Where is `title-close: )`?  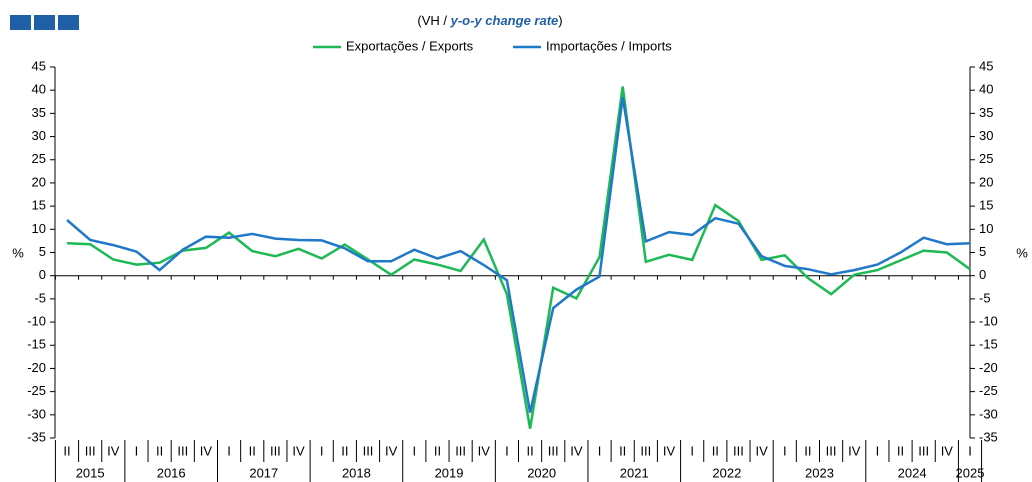
title-close: ) is located at coordinates (560, 20).